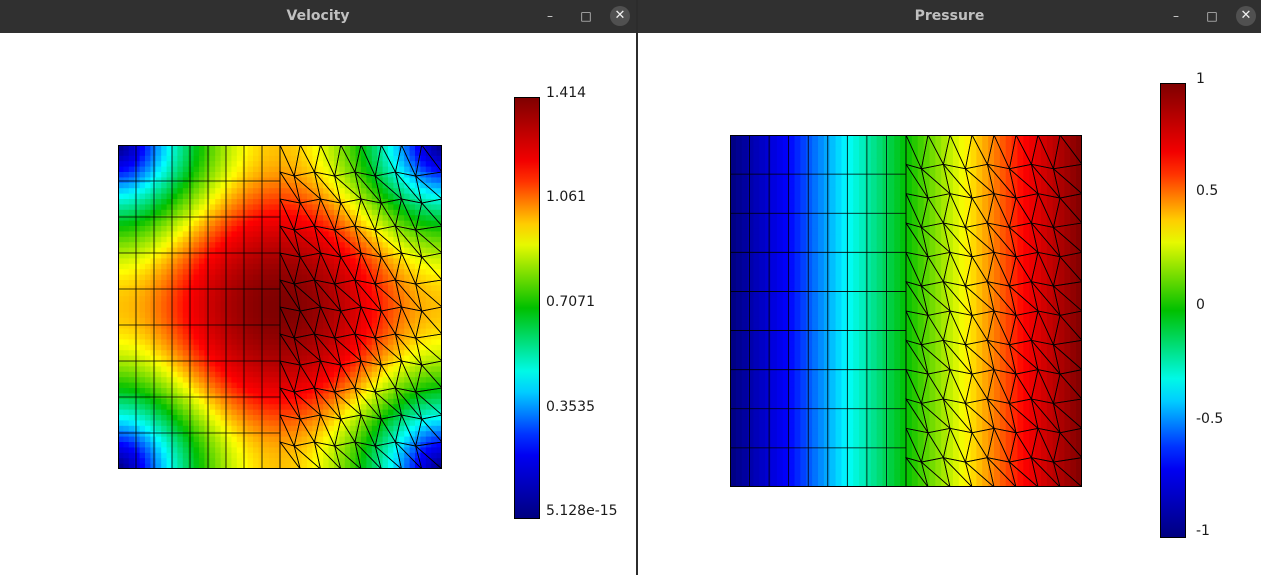 The height and width of the screenshot is (575, 1261). What do you see at coordinates (318, 16) in the screenshot?
I see `velocity-titlebar: Velocity – □ ✕` at bounding box center [318, 16].